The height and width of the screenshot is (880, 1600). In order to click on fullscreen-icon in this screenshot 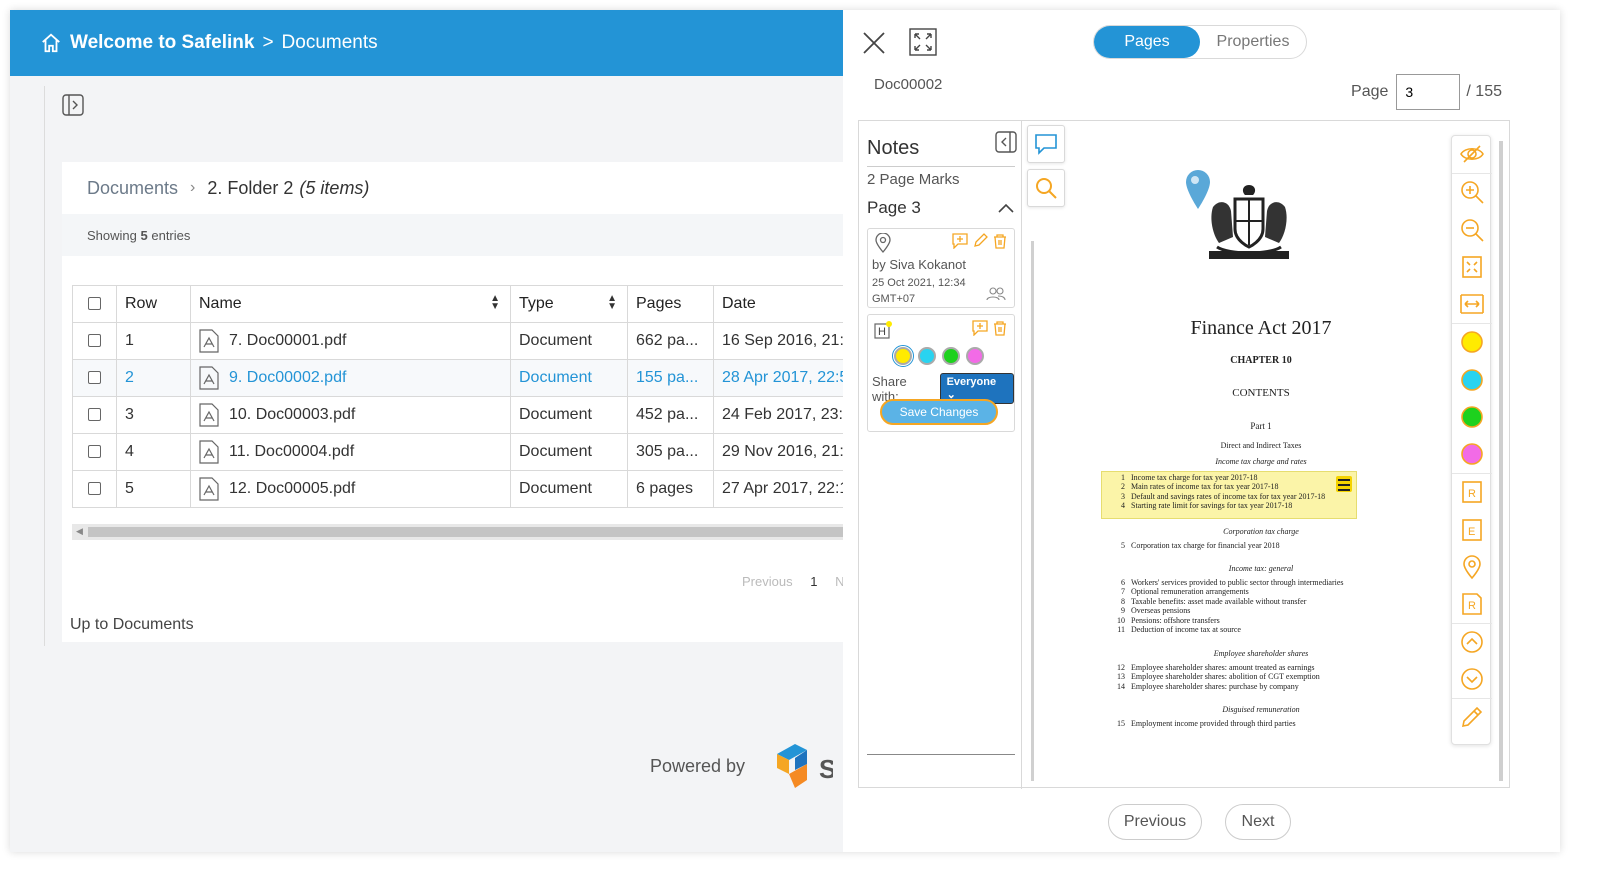, I will do `click(923, 42)`.